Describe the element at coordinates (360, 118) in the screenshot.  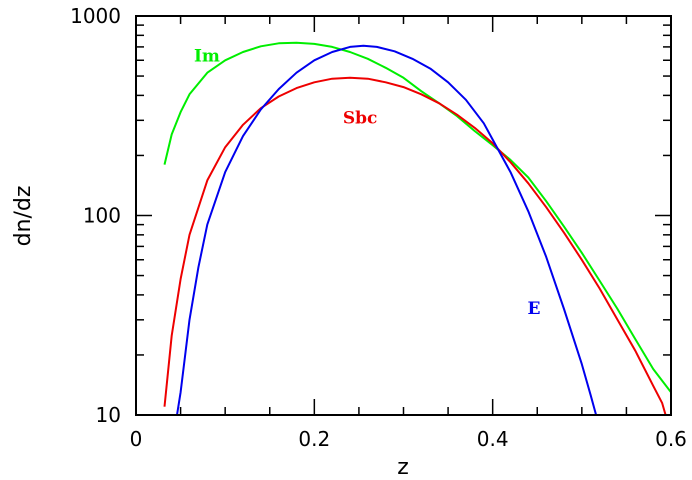
I see `series-label-sbc: Sbc` at that location.